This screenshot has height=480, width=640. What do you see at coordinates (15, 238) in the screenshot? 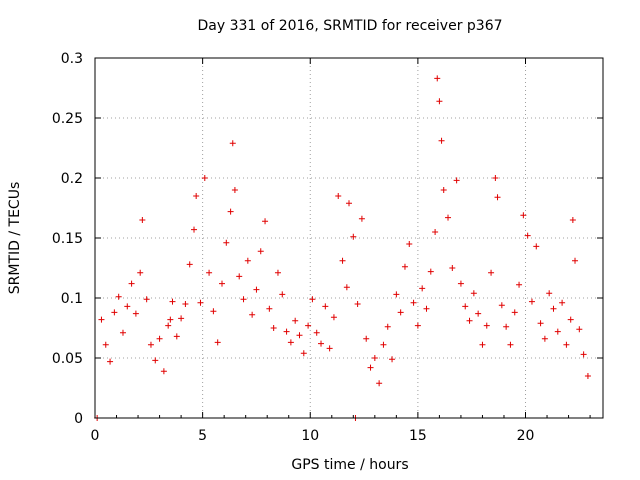
I see `y-axis-label: SRMTID / TECUs` at bounding box center [15, 238].